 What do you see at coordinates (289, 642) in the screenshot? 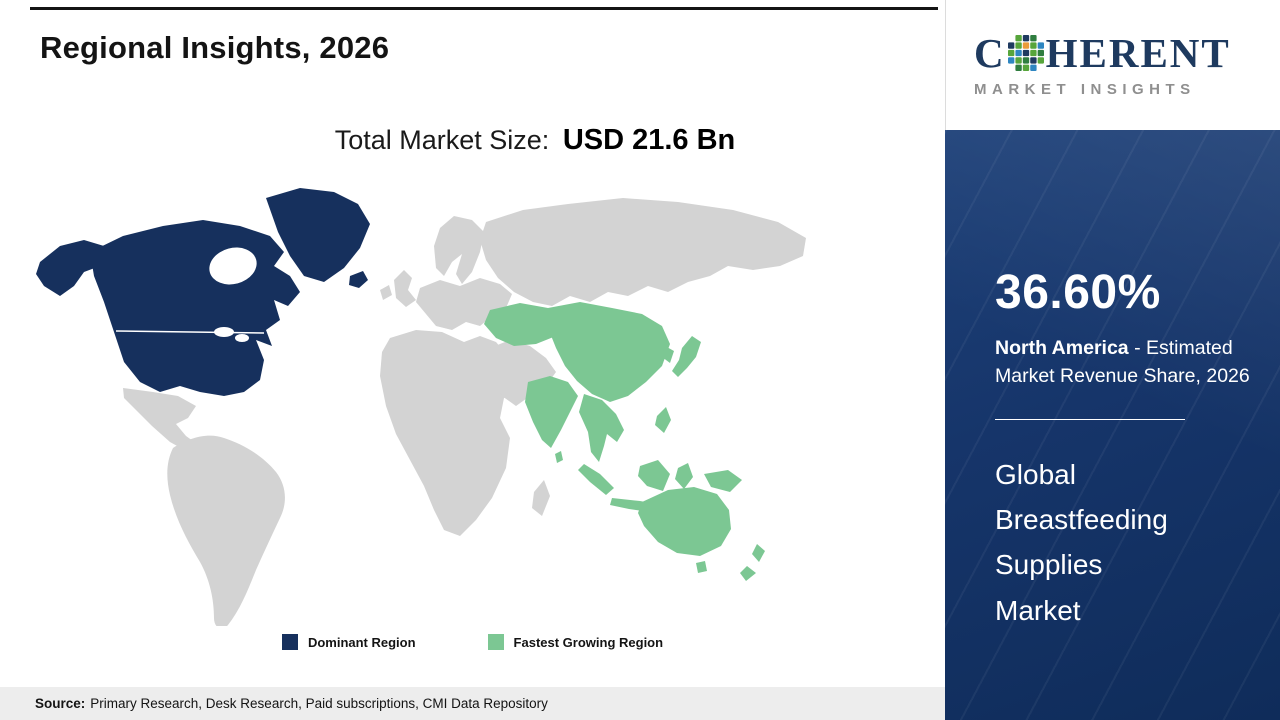
I see `legend-swatch-dominant` at bounding box center [289, 642].